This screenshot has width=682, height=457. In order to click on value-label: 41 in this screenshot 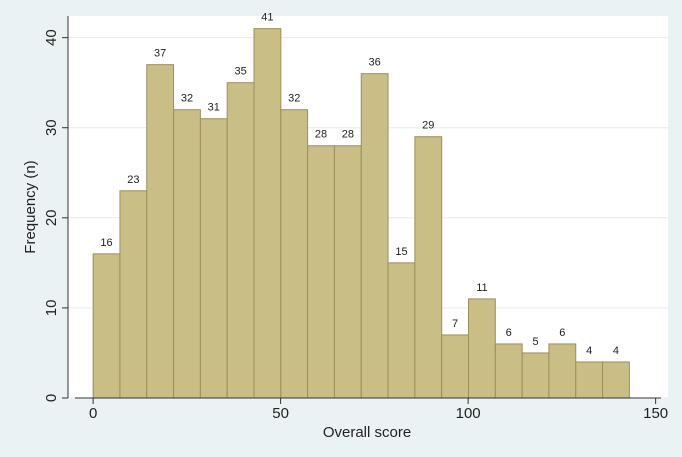, I will do `click(267, 18)`.